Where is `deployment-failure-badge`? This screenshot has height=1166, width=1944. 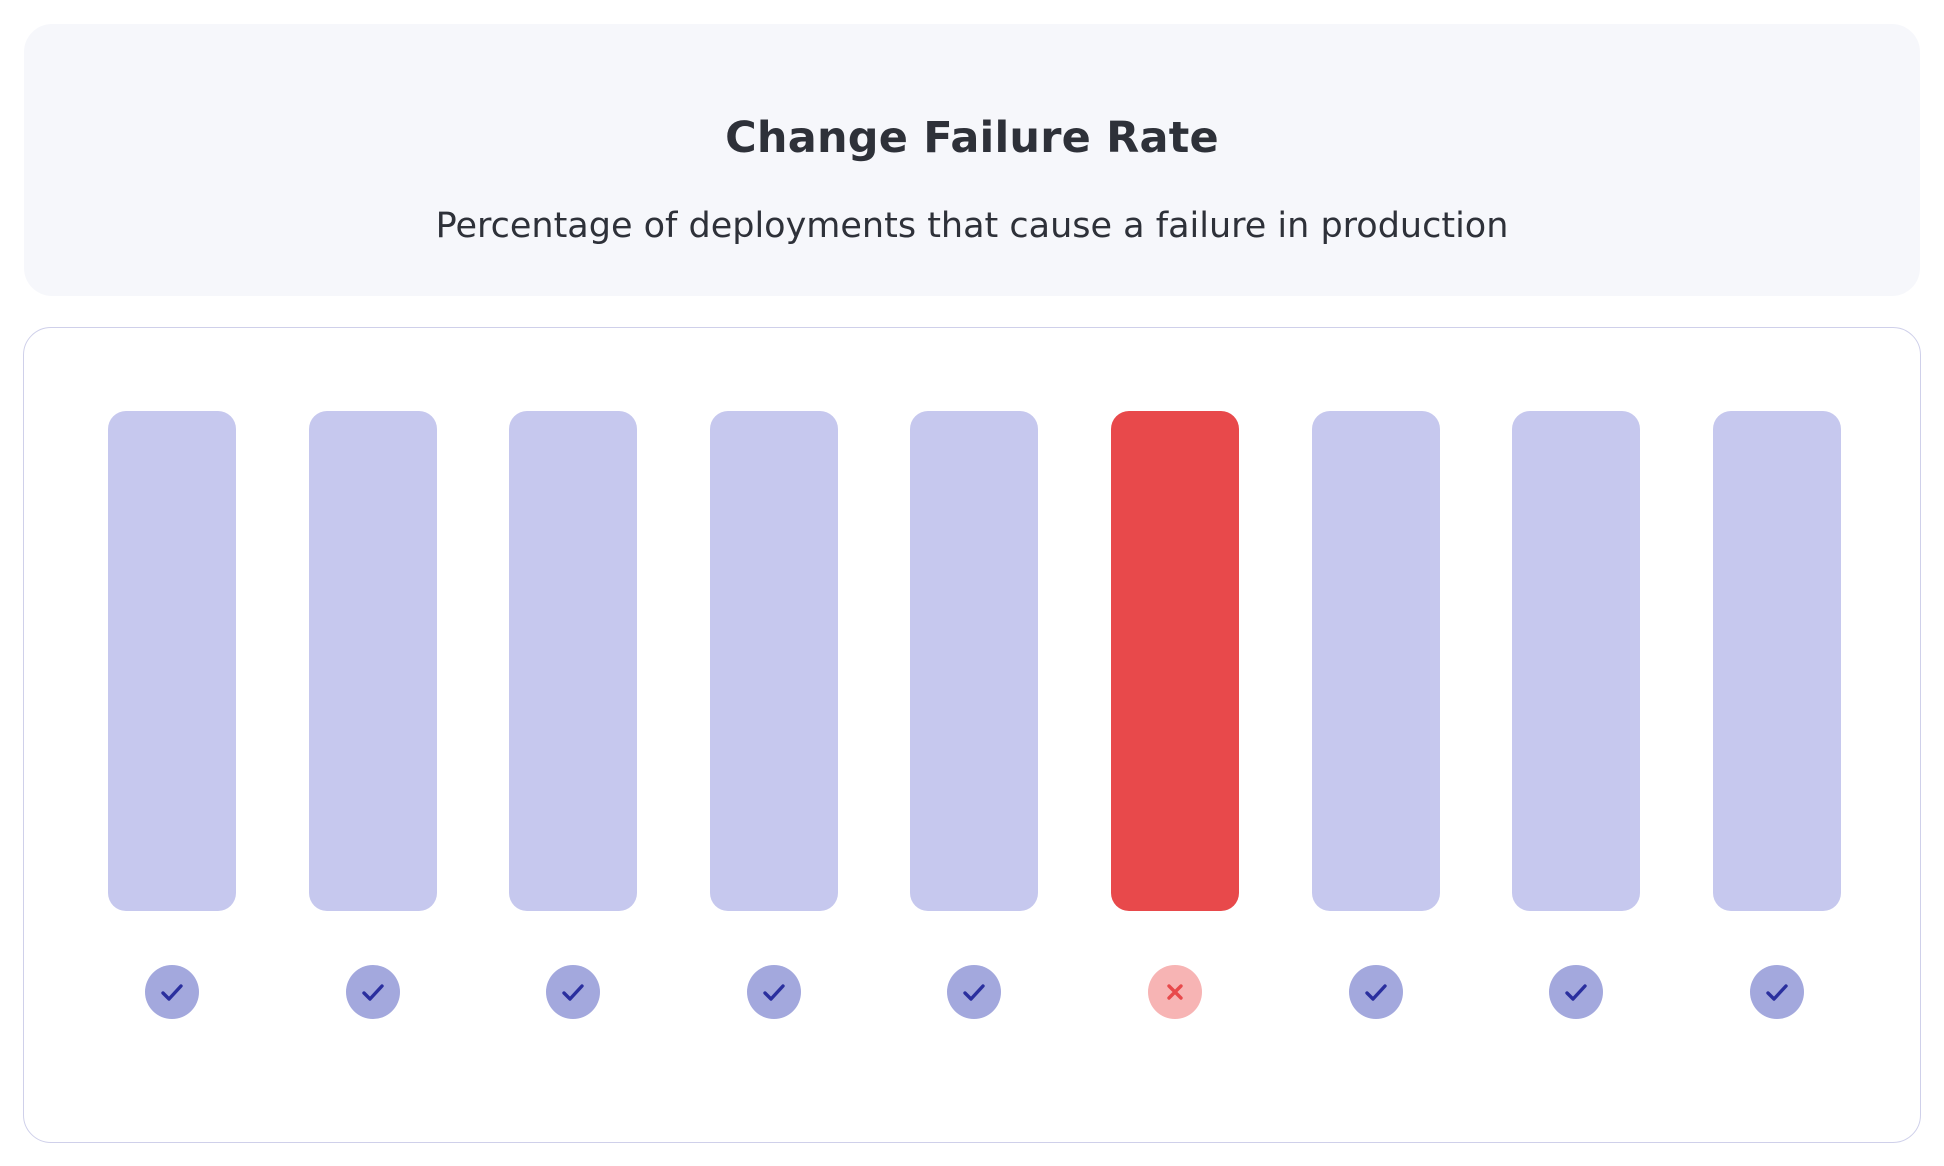 deployment-failure-badge is located at coordinates (1175, 992).